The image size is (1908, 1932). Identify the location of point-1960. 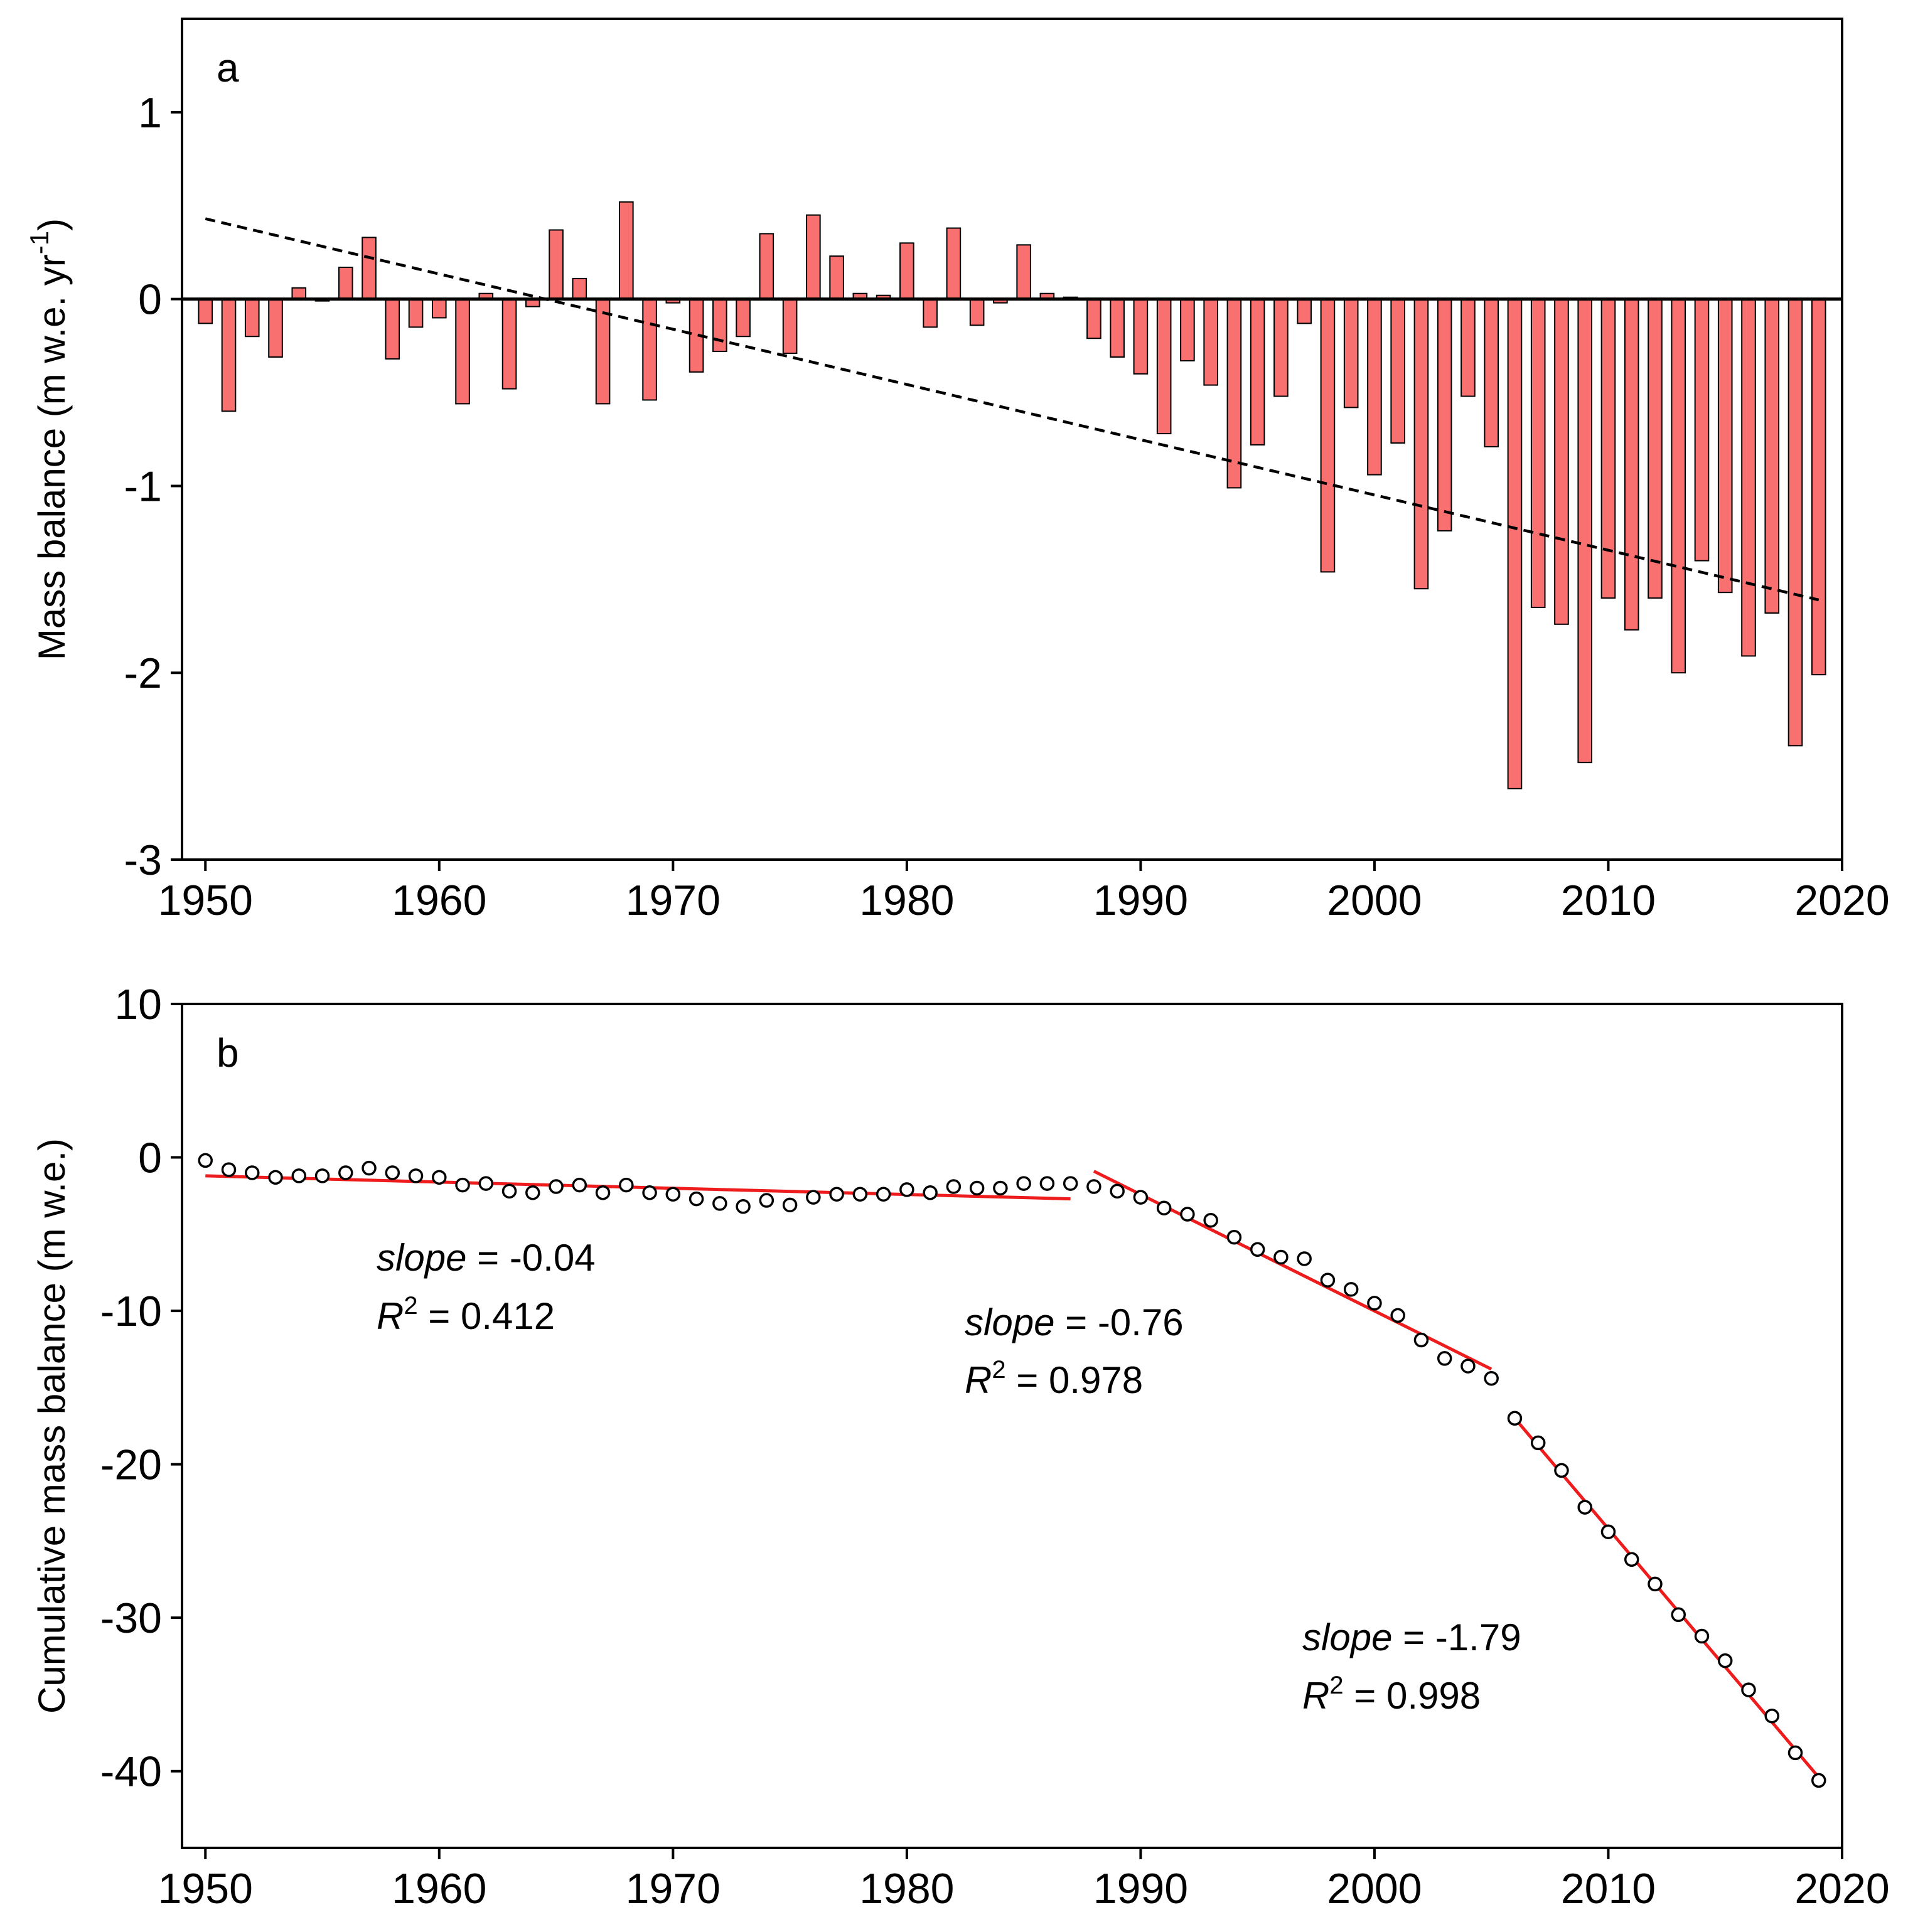
(440, 1177).